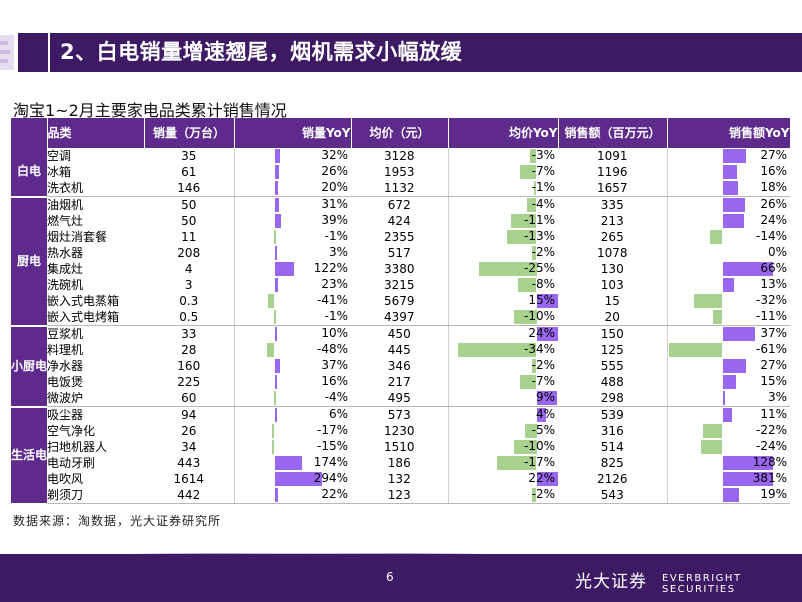 This screenshot has width=802, height=602. What do you see at coordinates (29, 261) in the screenshot?
I see `group-label: 厨电` at bounding box center [29, 261].